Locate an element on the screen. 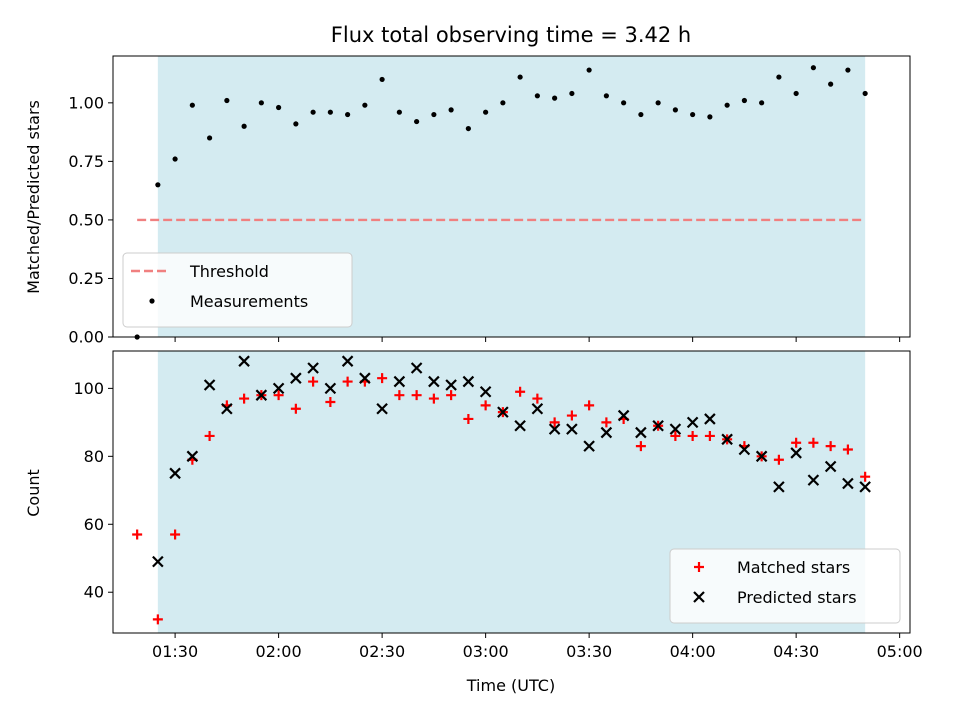  y-tick-label: 0.00 is located at coordinates (86, 337).